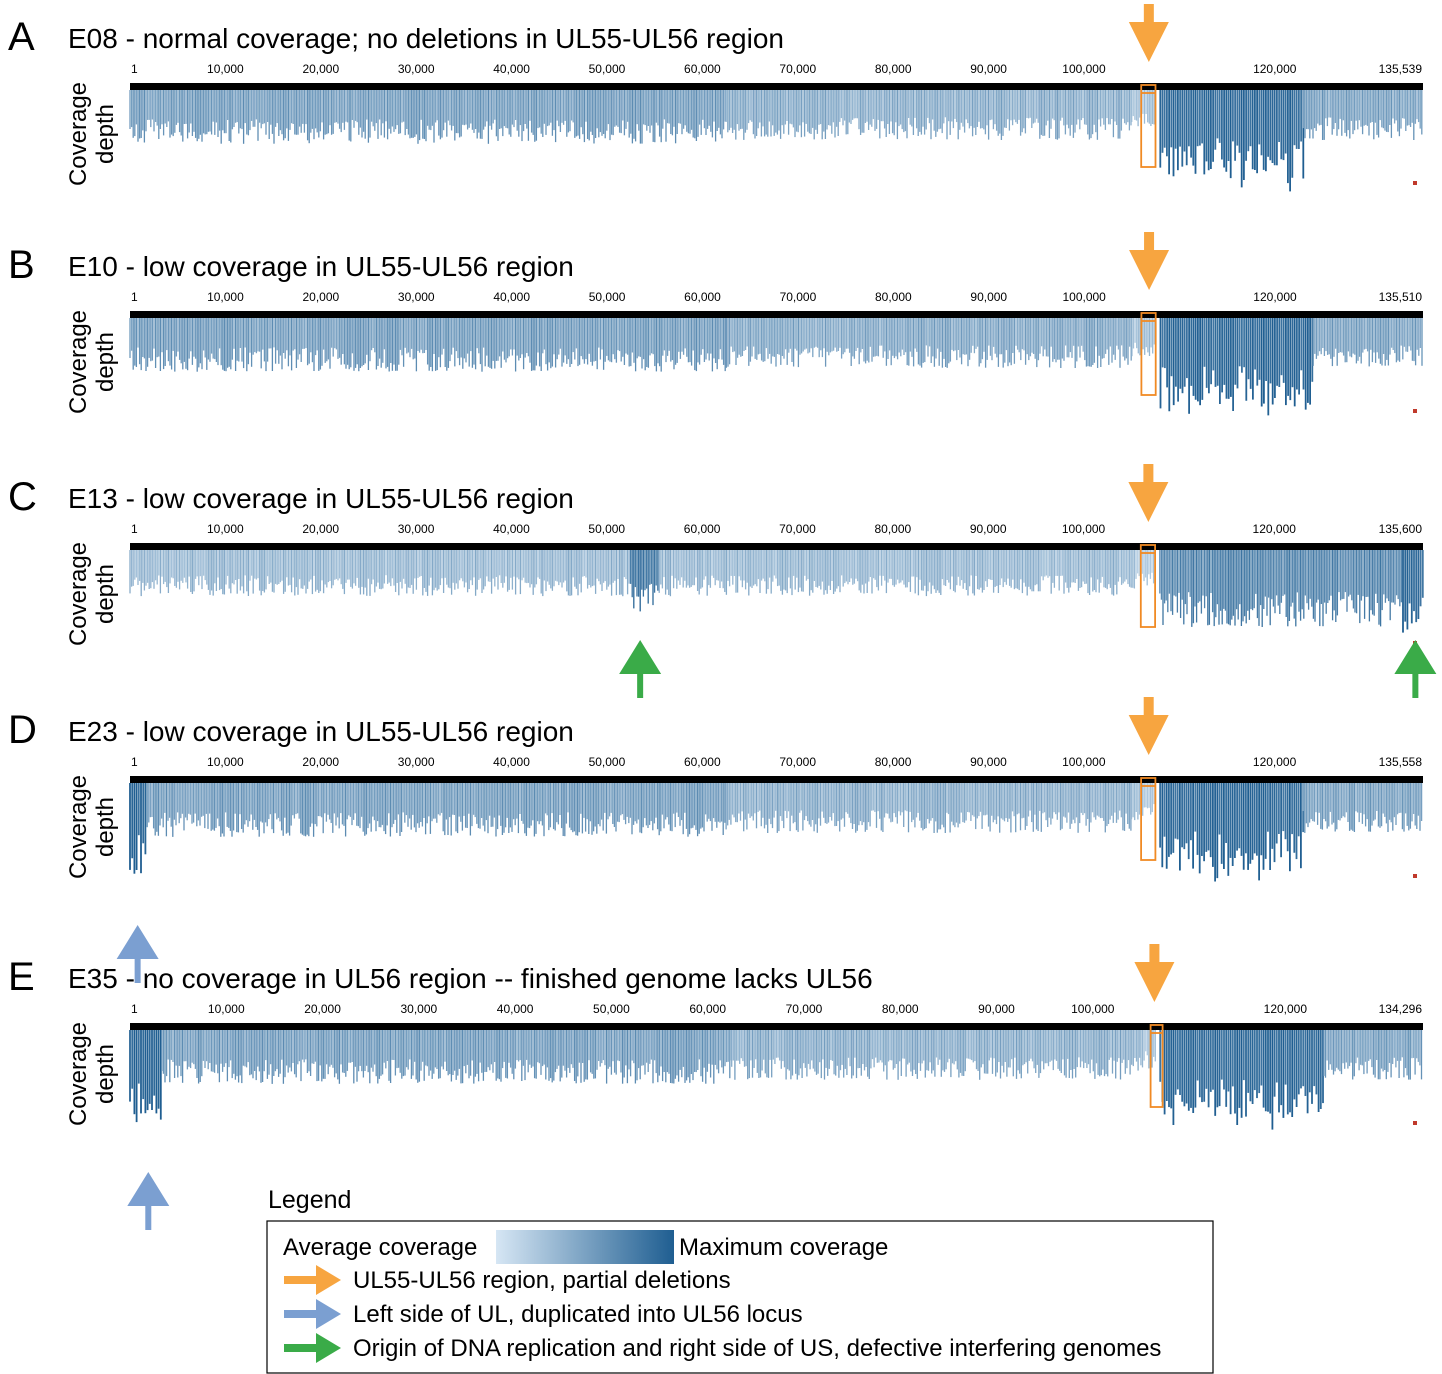  I want to click on legend-blue-arrow, so click(312, 1314).